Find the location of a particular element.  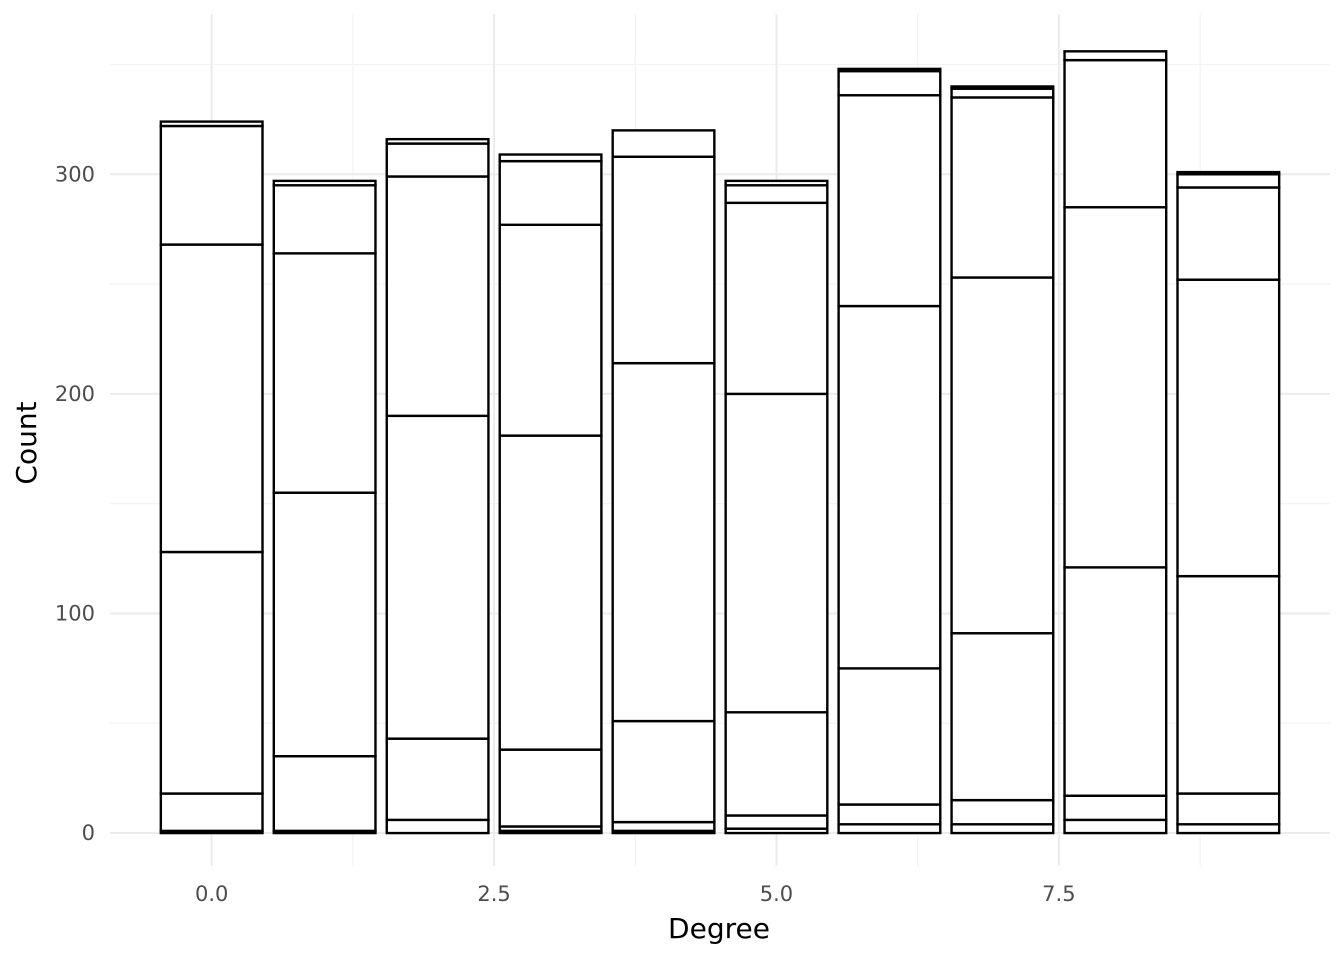

y-axis-title: Count is located at coordinates (26, 442).